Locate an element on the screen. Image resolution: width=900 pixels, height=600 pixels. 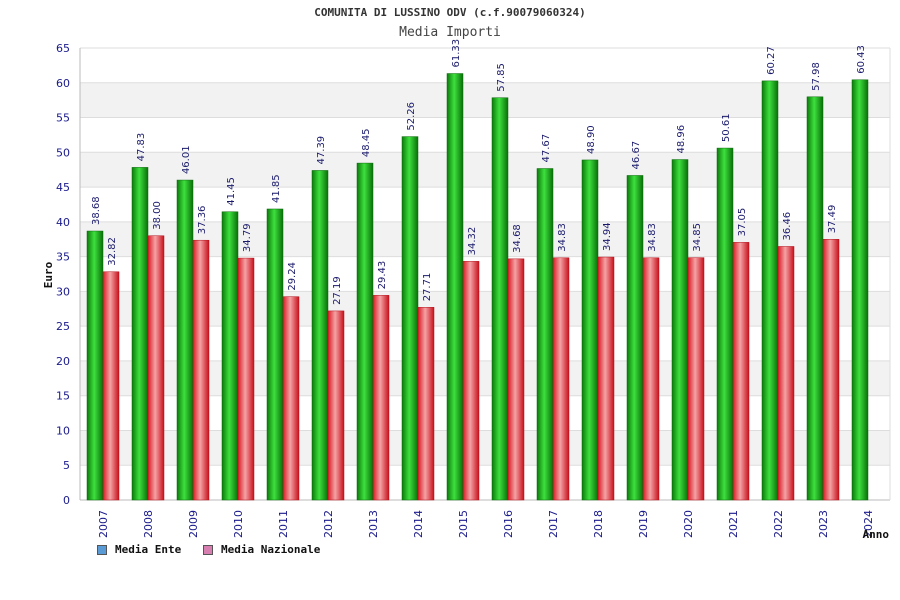
data-label-media-nazionale-2014: 27.71 is located at coordinates (427, 287).